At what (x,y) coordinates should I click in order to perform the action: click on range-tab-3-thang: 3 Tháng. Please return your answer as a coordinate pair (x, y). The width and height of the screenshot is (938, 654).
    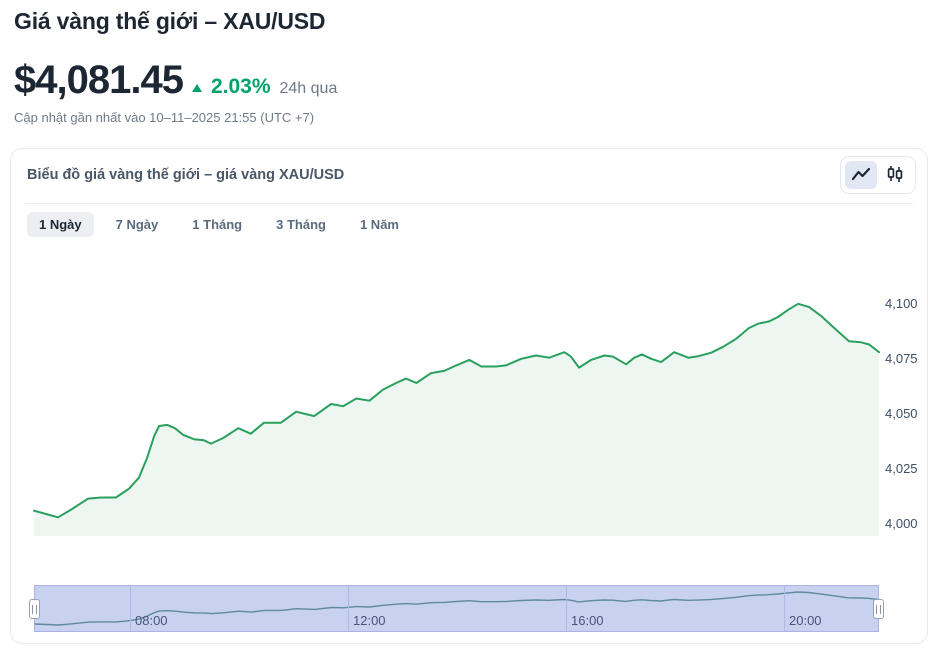
    Looking at the image, I should click on (301, 224).